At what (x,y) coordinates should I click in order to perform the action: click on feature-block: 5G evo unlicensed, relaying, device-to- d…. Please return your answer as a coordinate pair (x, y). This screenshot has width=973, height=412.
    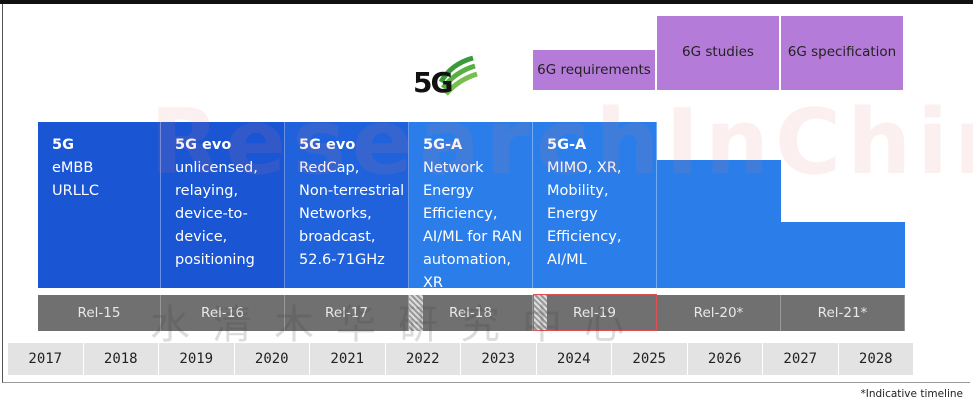
    Looking at the image, I should click on (223, 205).